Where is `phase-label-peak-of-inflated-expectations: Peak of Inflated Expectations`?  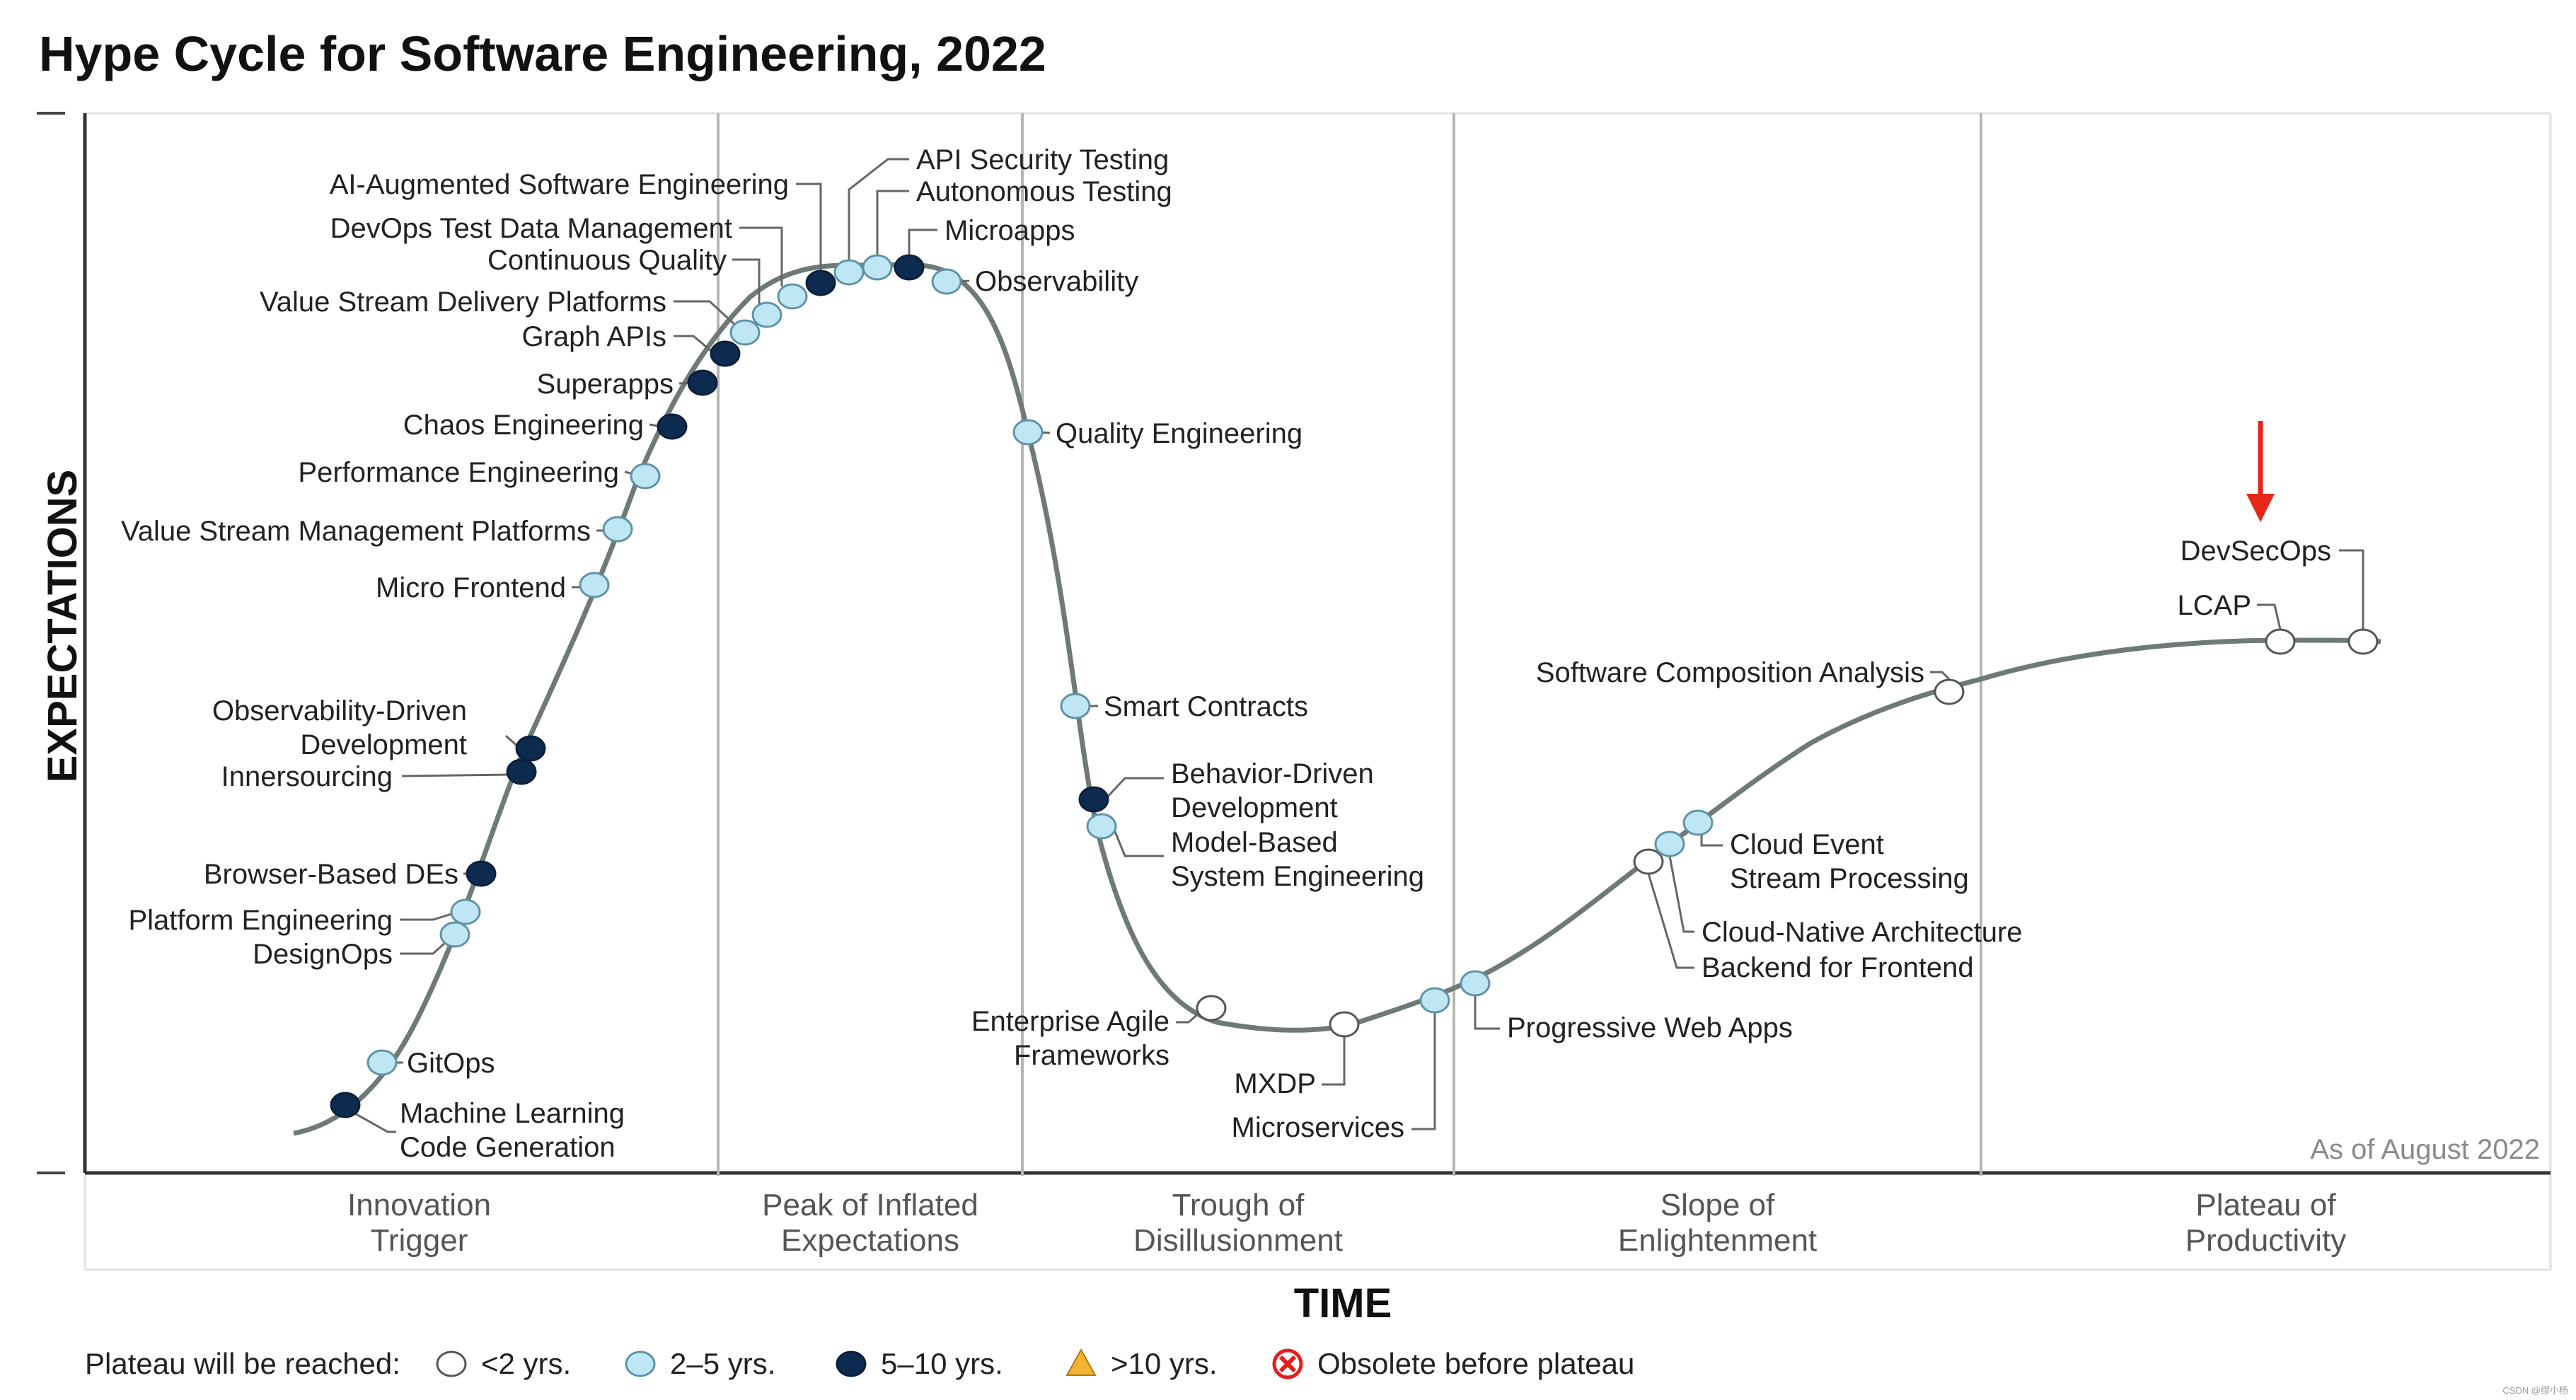 phase-label-peak-of-inflated-expectations: Peak of Inflated Expectations is located at coordinates (870, 1223).